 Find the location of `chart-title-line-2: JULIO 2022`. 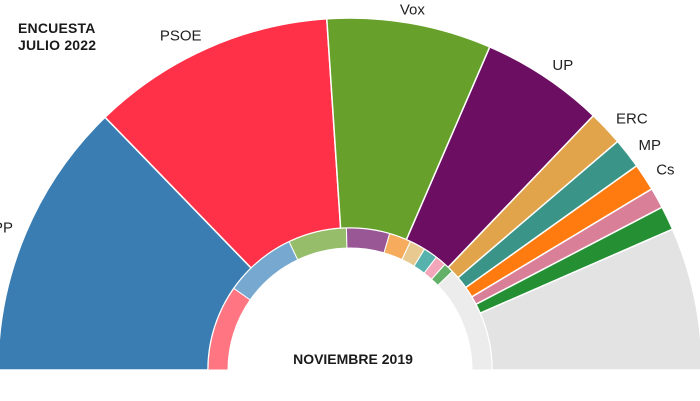

chart-title-line-2: JULIO 2022 is located at coordinates (57, 45).